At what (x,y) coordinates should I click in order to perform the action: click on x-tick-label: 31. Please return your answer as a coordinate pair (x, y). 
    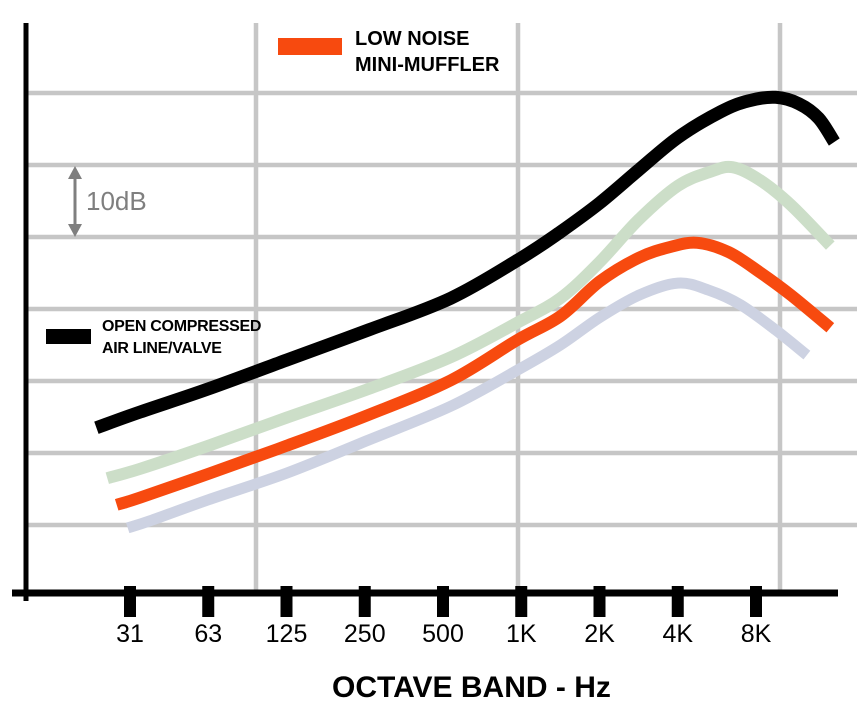
    Looking at the image, I should click on (130, 634).